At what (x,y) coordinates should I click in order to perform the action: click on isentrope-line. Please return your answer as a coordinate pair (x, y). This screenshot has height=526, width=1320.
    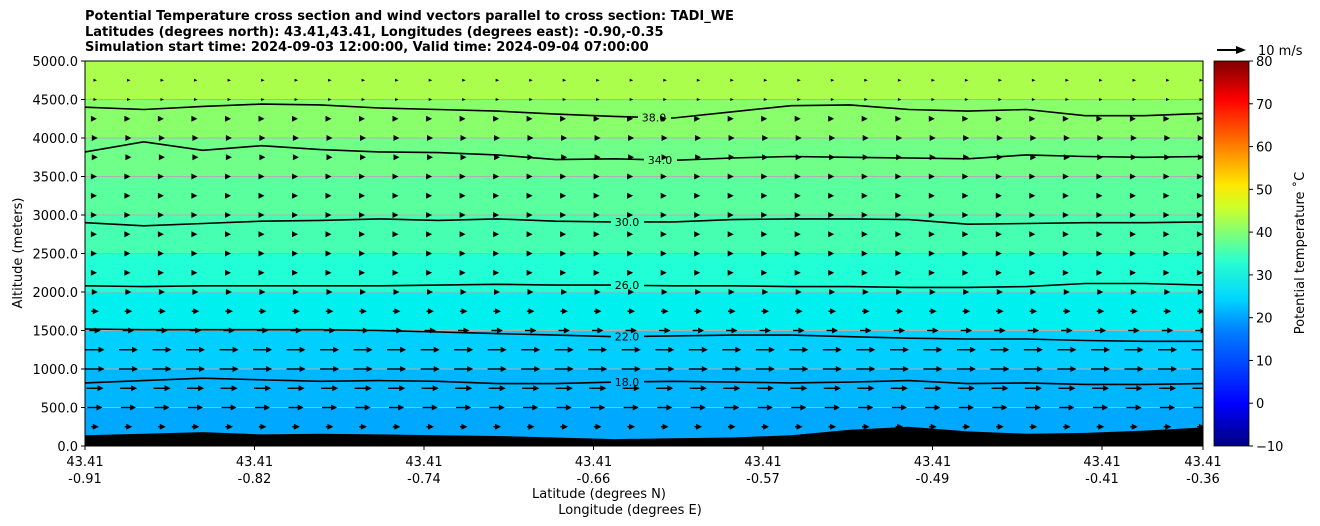
    Looking at the image, I should click on (923, 382).